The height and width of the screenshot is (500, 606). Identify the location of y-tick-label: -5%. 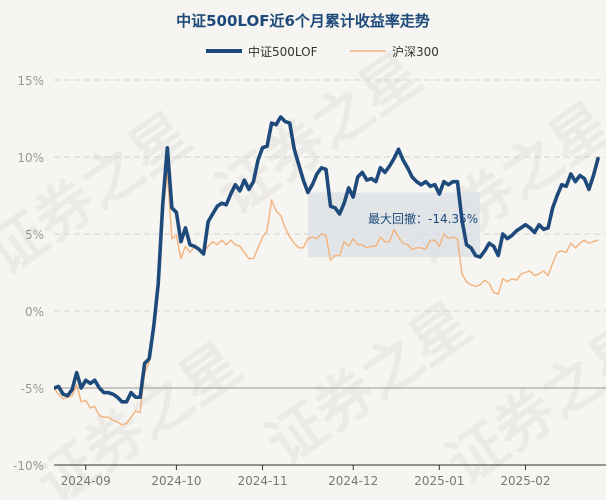
(32, 389).